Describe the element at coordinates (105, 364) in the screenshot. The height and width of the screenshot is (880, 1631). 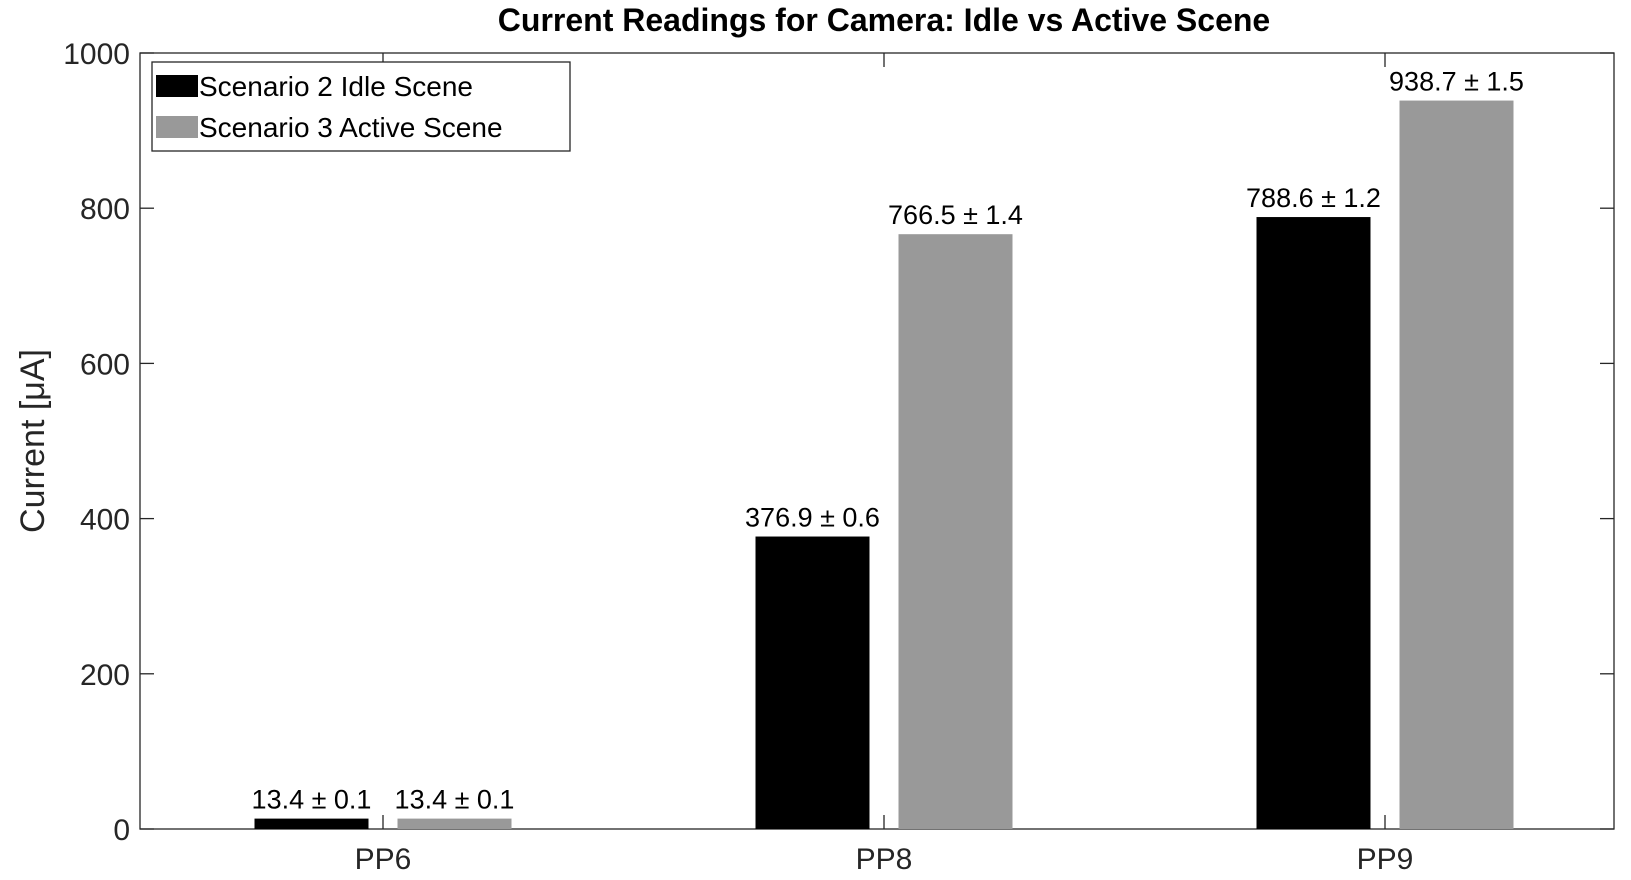
I see `y-tick-label: 600` at that location.